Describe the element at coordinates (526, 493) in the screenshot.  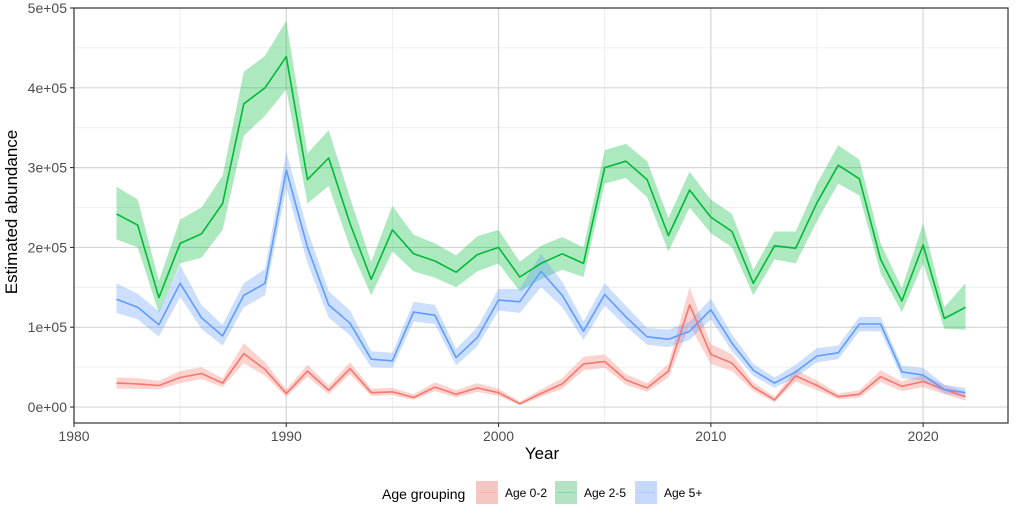
I see `legend-label-1: Age 0-2` at that location.